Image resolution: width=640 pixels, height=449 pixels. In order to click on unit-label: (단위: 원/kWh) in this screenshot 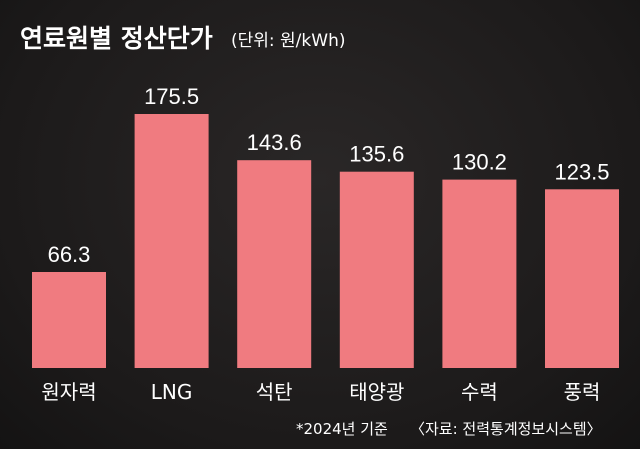, I will do `click(288, 41)`.